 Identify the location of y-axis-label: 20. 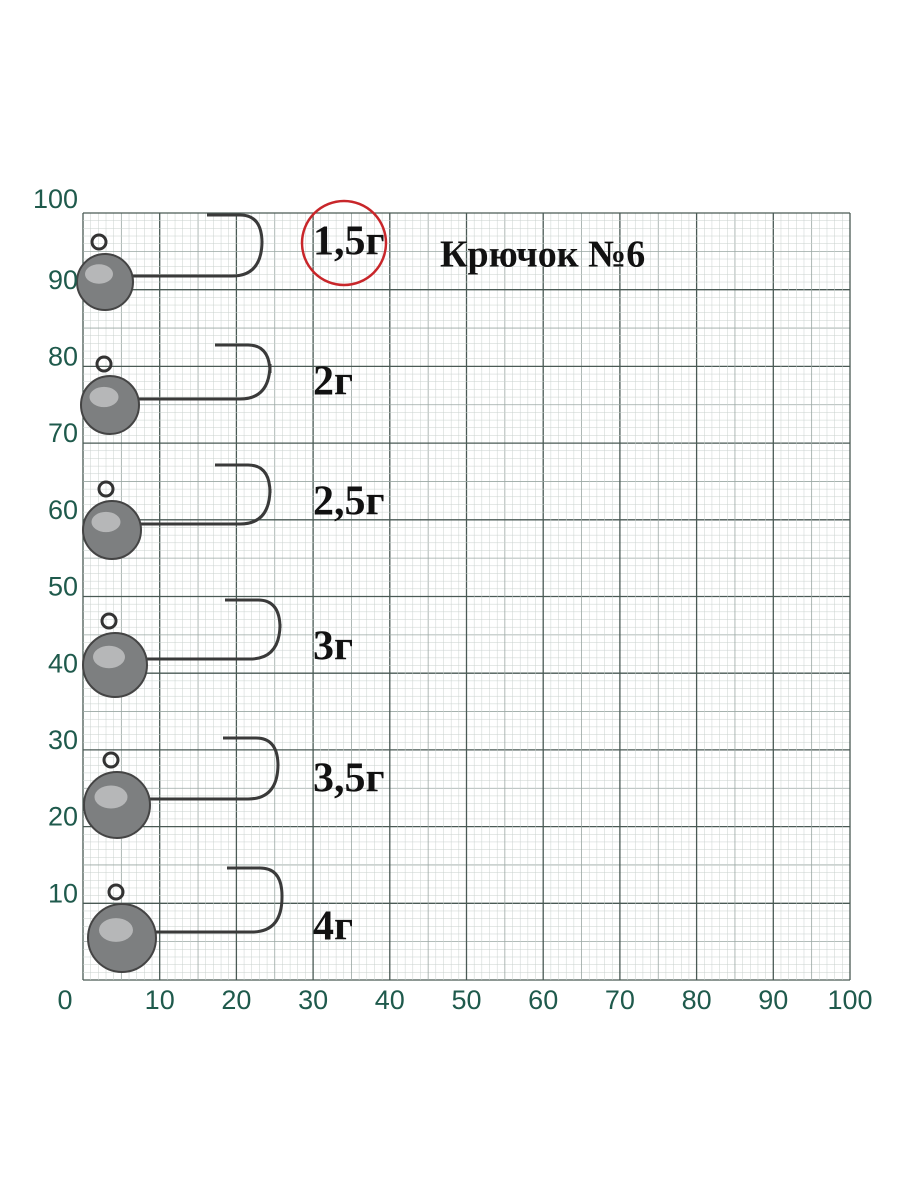
(63, 817).